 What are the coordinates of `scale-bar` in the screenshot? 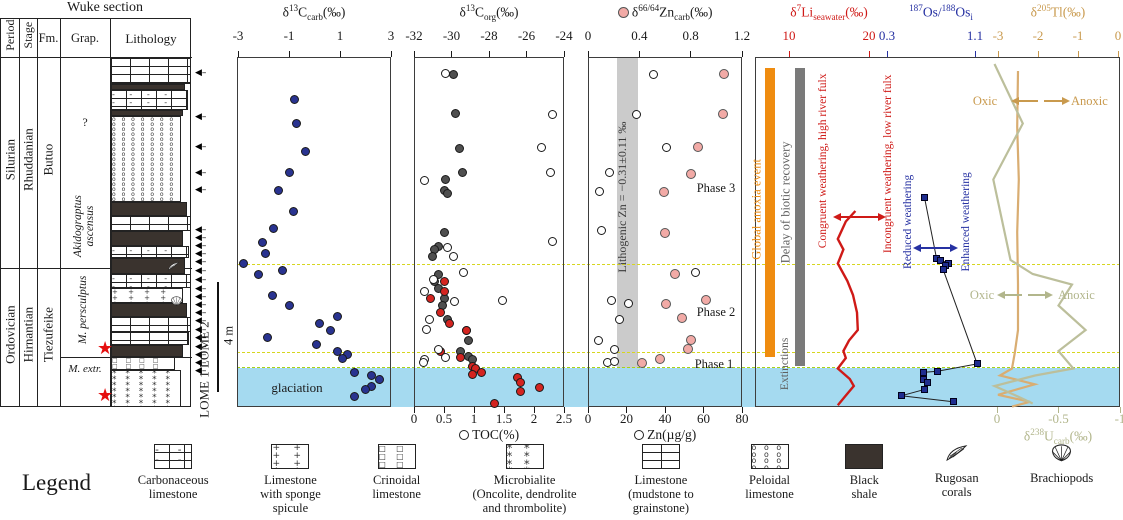 It's located at (218, 337).